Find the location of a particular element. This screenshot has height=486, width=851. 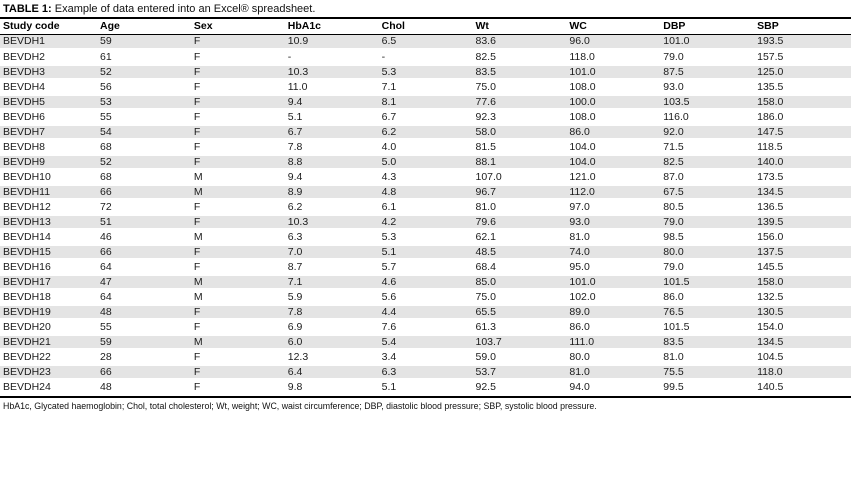

table-cell: 145.5 is located at coordinates (804, 267).